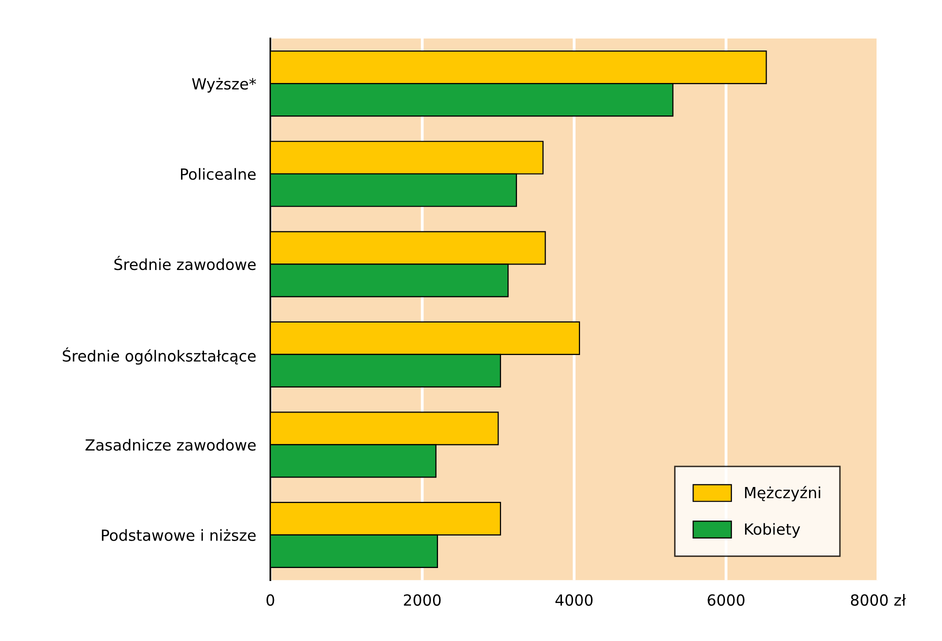  Describe the element at coordinates (574, 600) in the screenshot. I see `x-tick-label: 4000` at that location.